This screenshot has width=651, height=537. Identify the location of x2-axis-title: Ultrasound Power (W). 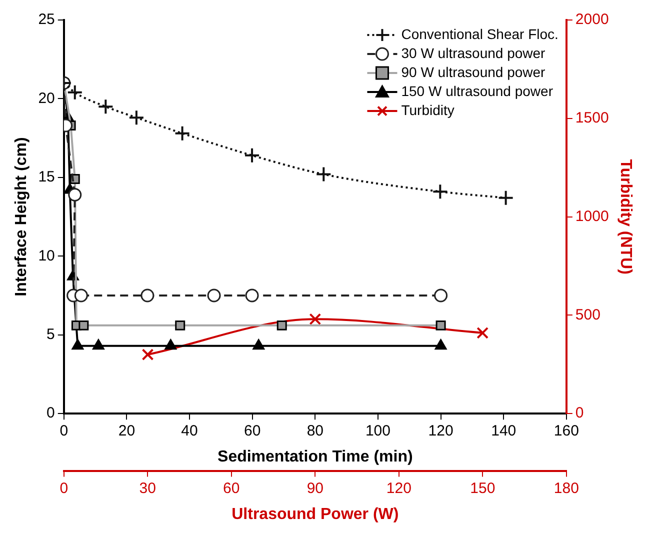
(315, 514).